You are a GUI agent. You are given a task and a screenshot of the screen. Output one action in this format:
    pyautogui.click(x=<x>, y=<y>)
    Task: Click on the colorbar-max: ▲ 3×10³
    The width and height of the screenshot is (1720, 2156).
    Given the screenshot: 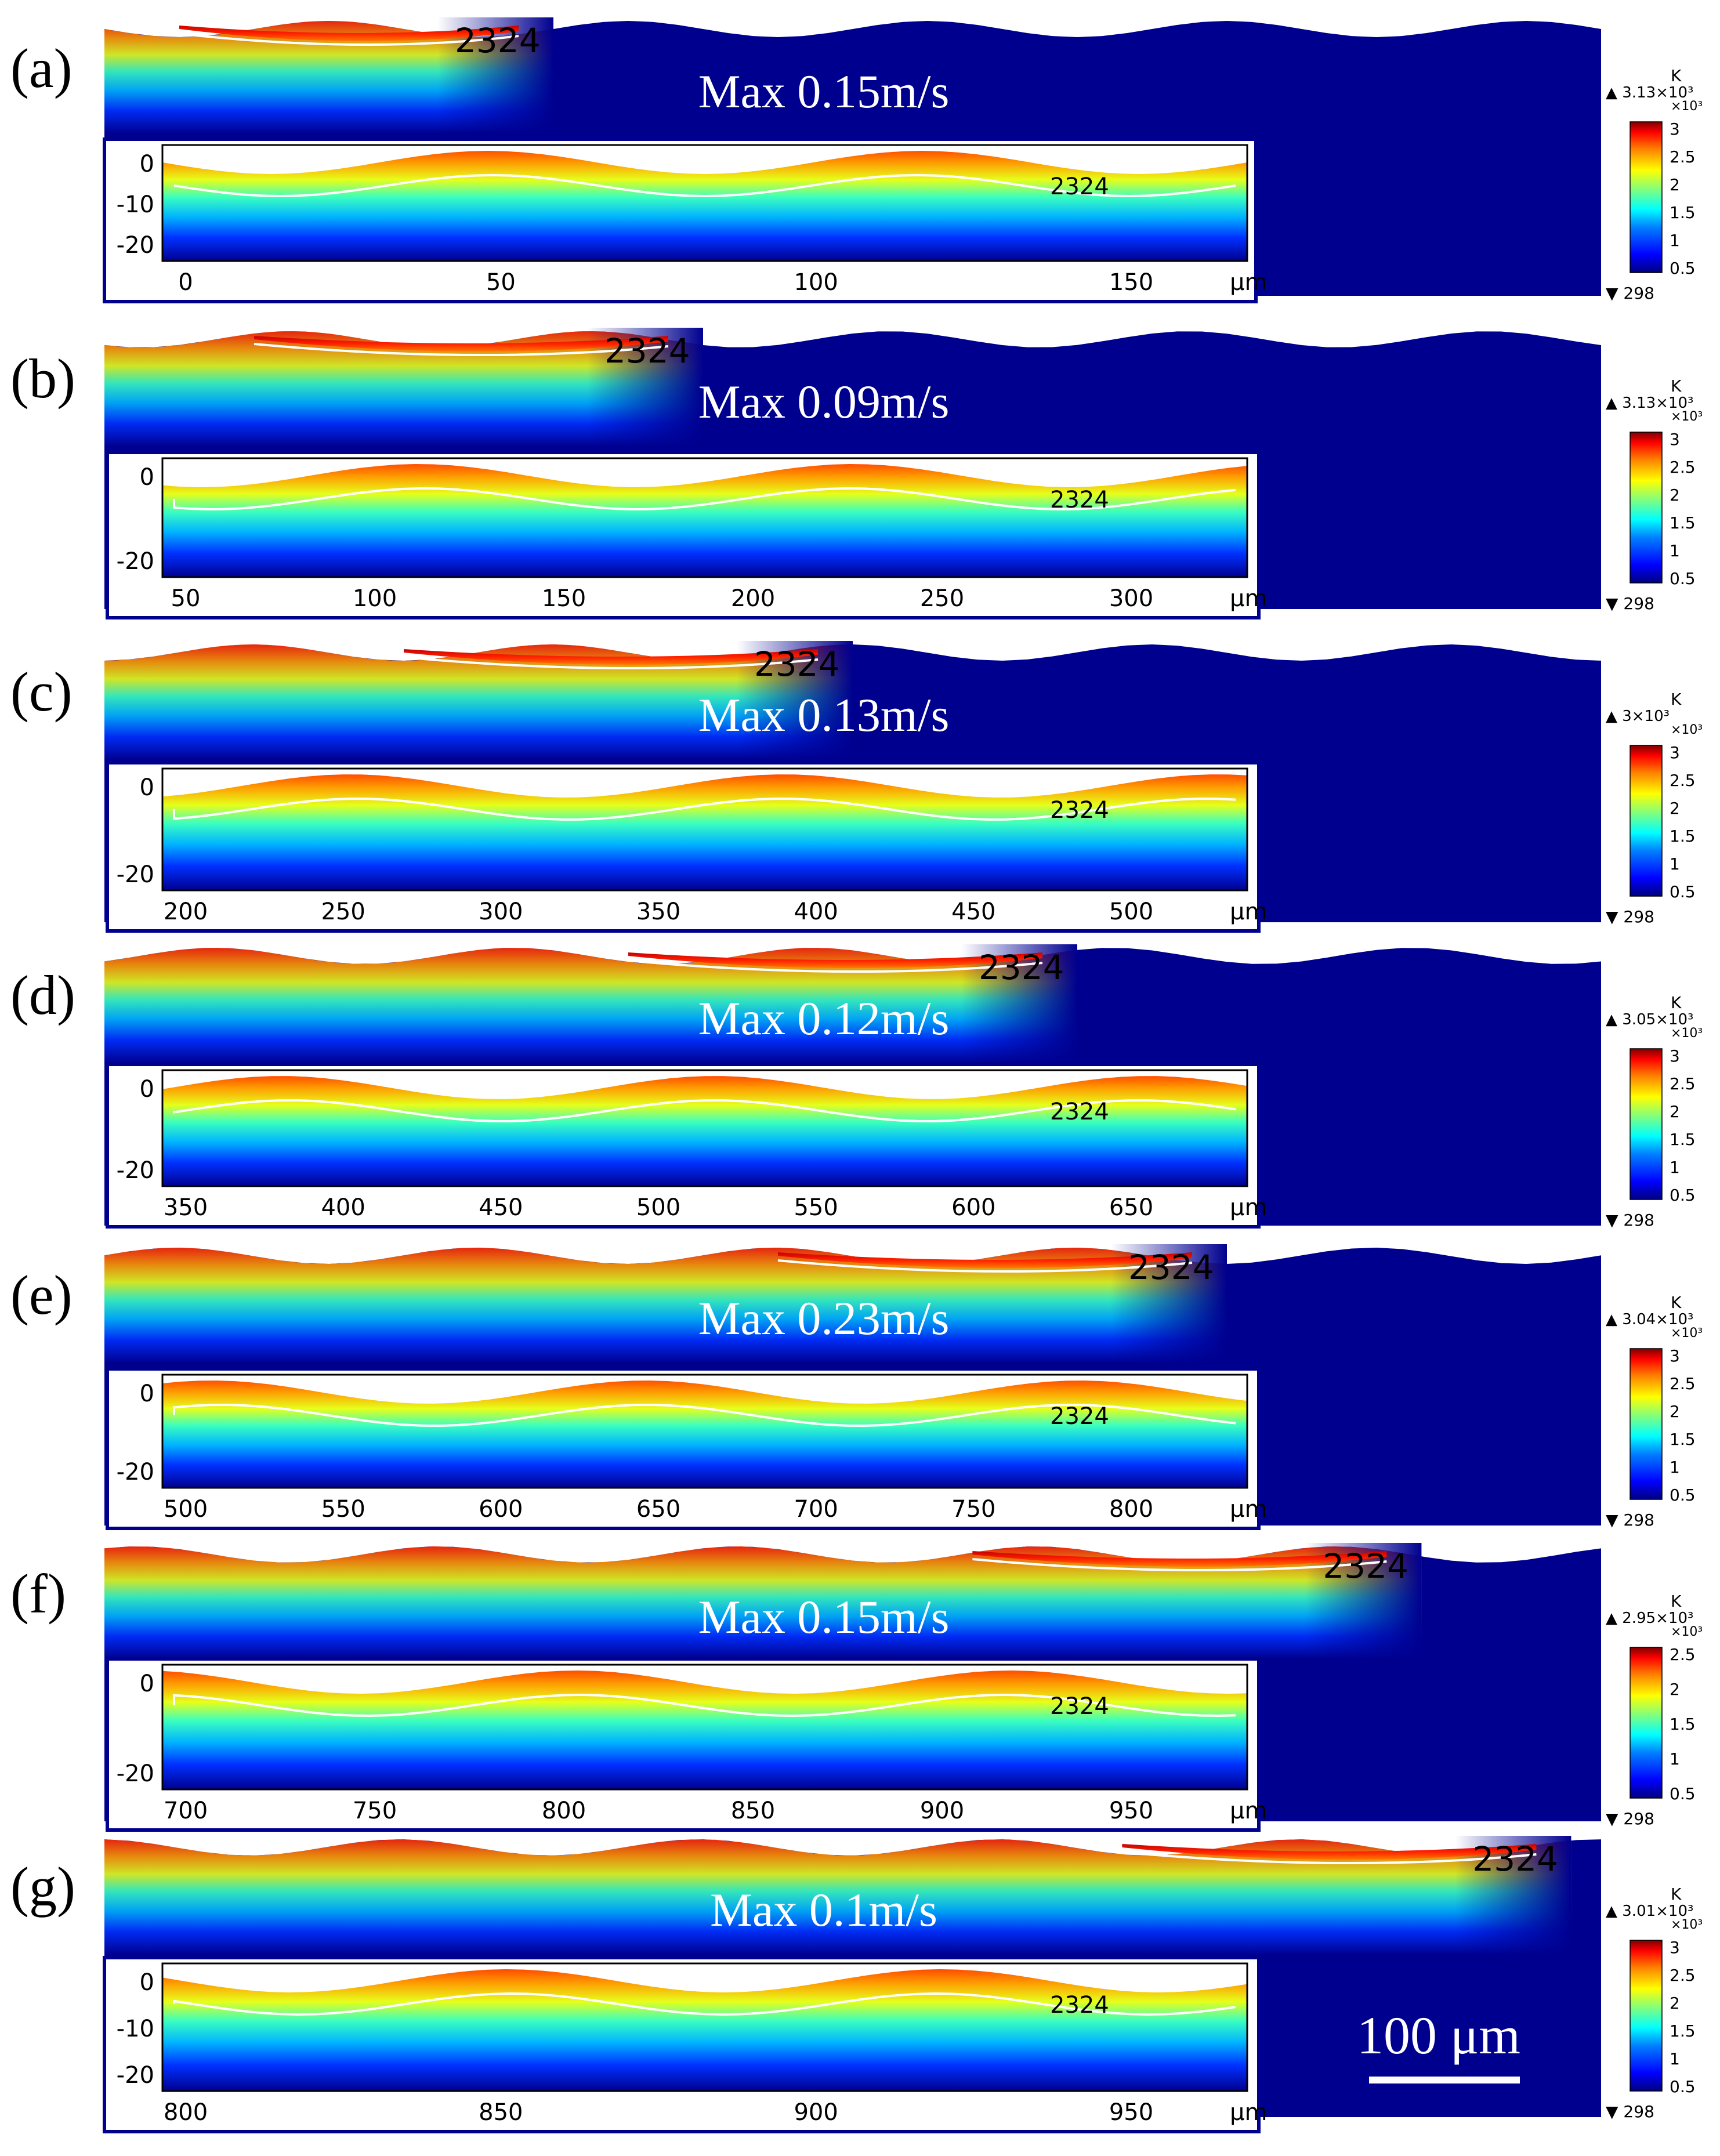 What is the action you would take?
    pyautogui.click(x=1638, y=716)
    